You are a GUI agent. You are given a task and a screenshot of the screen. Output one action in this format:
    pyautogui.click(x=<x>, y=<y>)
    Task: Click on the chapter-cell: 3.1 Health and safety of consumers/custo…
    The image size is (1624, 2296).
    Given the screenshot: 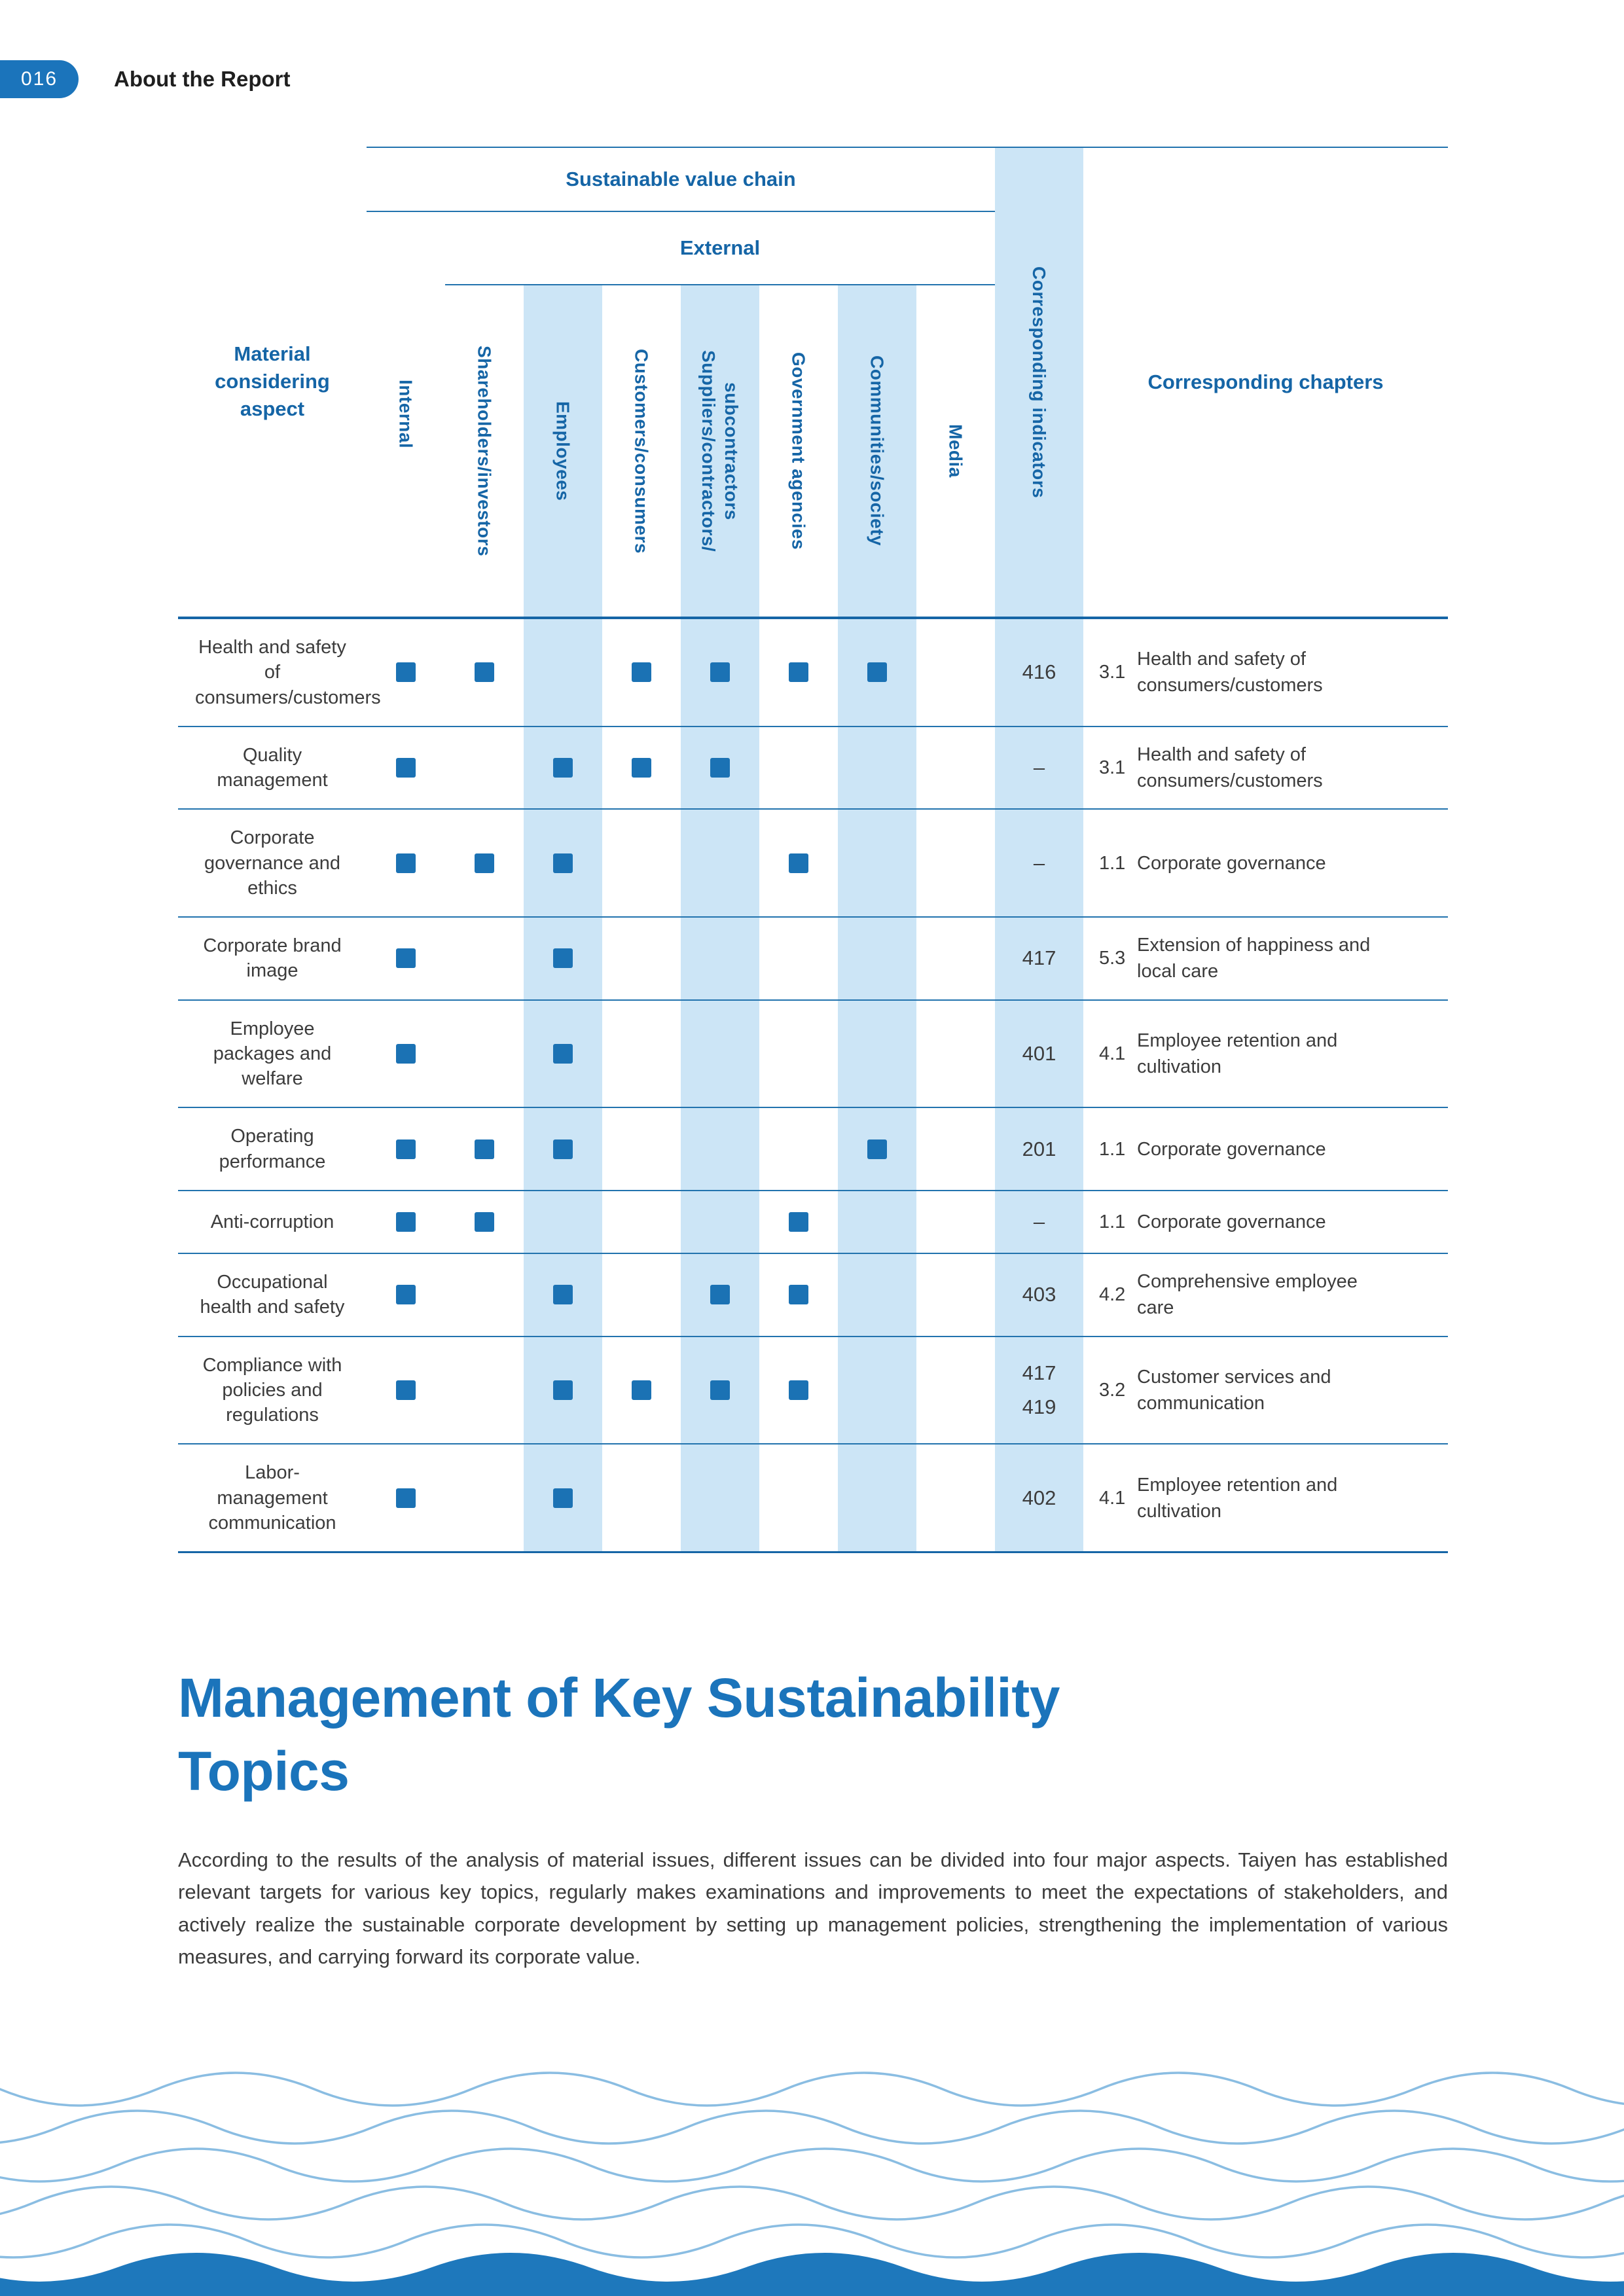 What is the action you would take?
    pyautogui.click(x=1265, y=768)
    